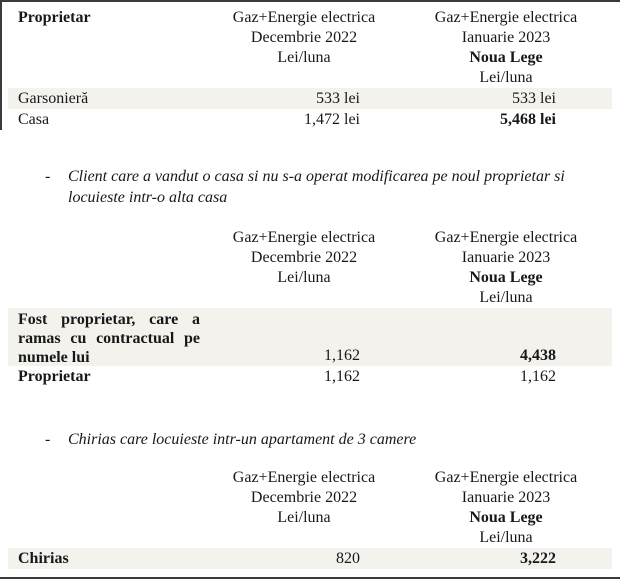 The image size is (620, 587). What do you see at coordinates (310, 558) in the screenshot?
I see `table-row-chirias: Chirias 820 3,222` at bounding box center [310, 558].